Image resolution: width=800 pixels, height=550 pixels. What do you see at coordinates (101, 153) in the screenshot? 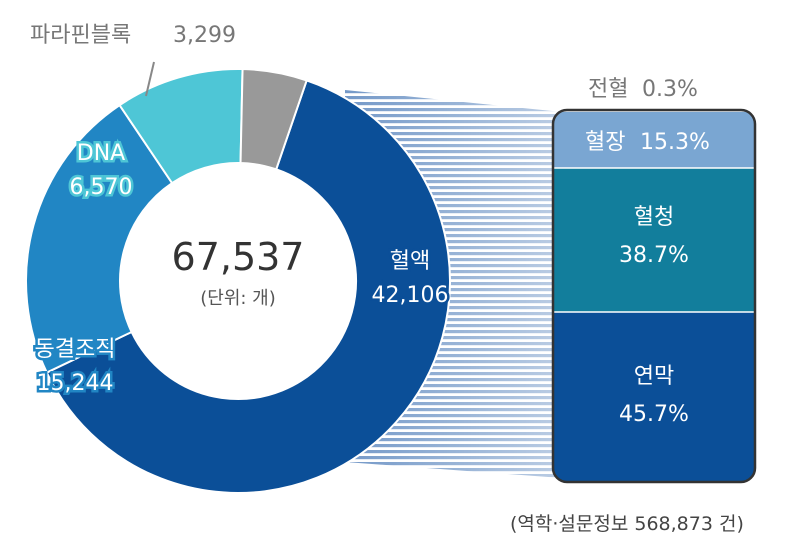
I see `slice-label-name-2: DNA` at bounding box center [101, 153].